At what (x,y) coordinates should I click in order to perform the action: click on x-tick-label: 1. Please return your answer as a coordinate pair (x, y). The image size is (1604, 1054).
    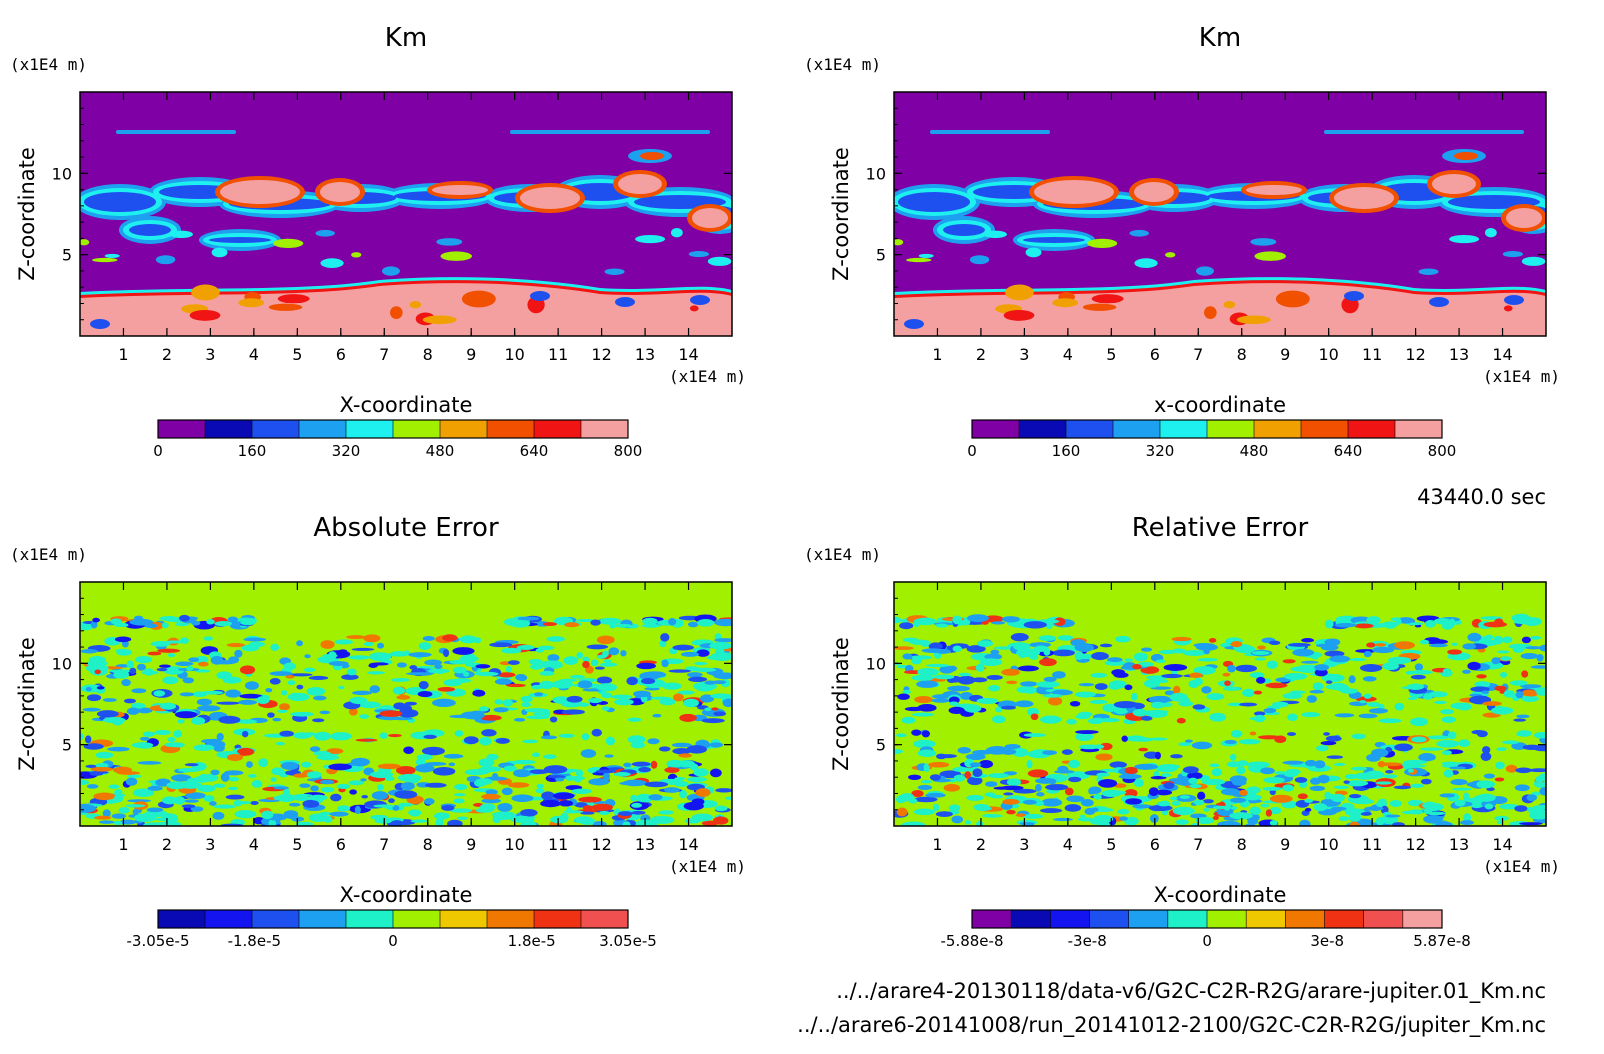
    Looking at the image, I should click on (937, 844).